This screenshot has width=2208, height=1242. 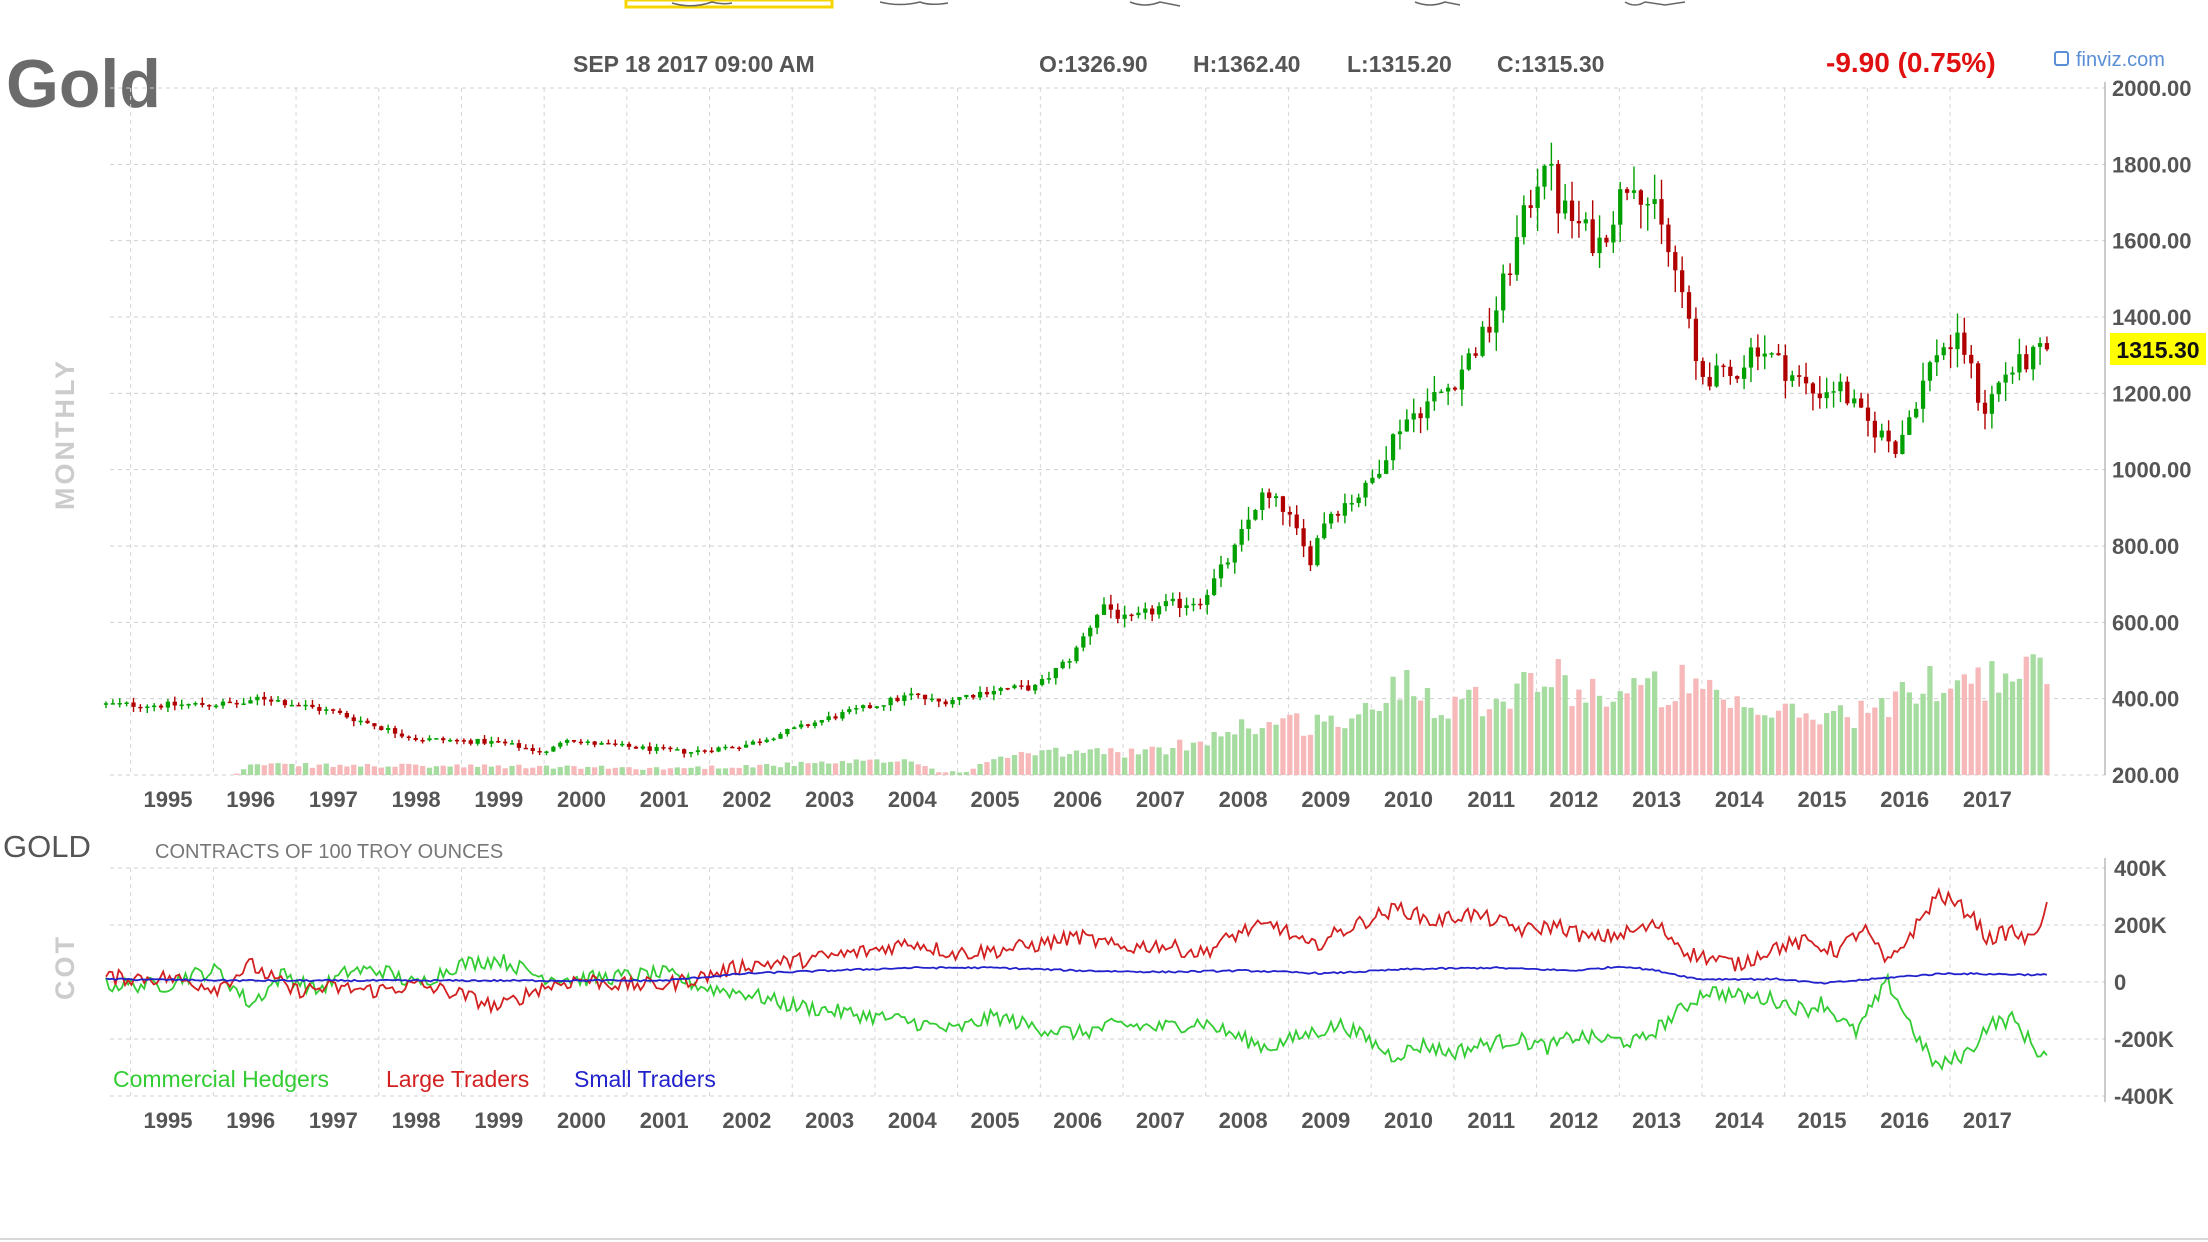 I want to click on cot-side-label: COT, so click(x=65, y=967).